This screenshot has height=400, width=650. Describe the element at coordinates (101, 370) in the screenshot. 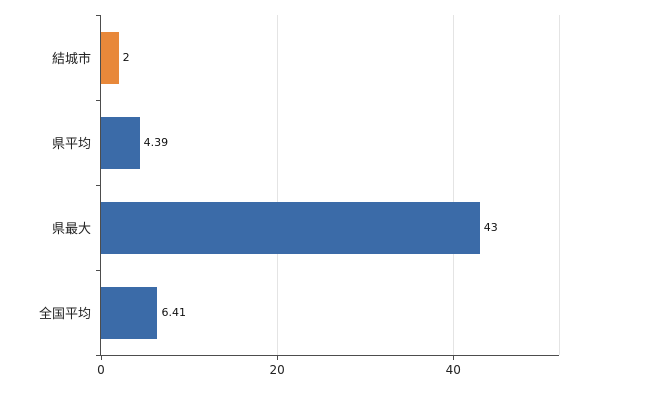

I see `x-axis-tick-label: 0` at that location.